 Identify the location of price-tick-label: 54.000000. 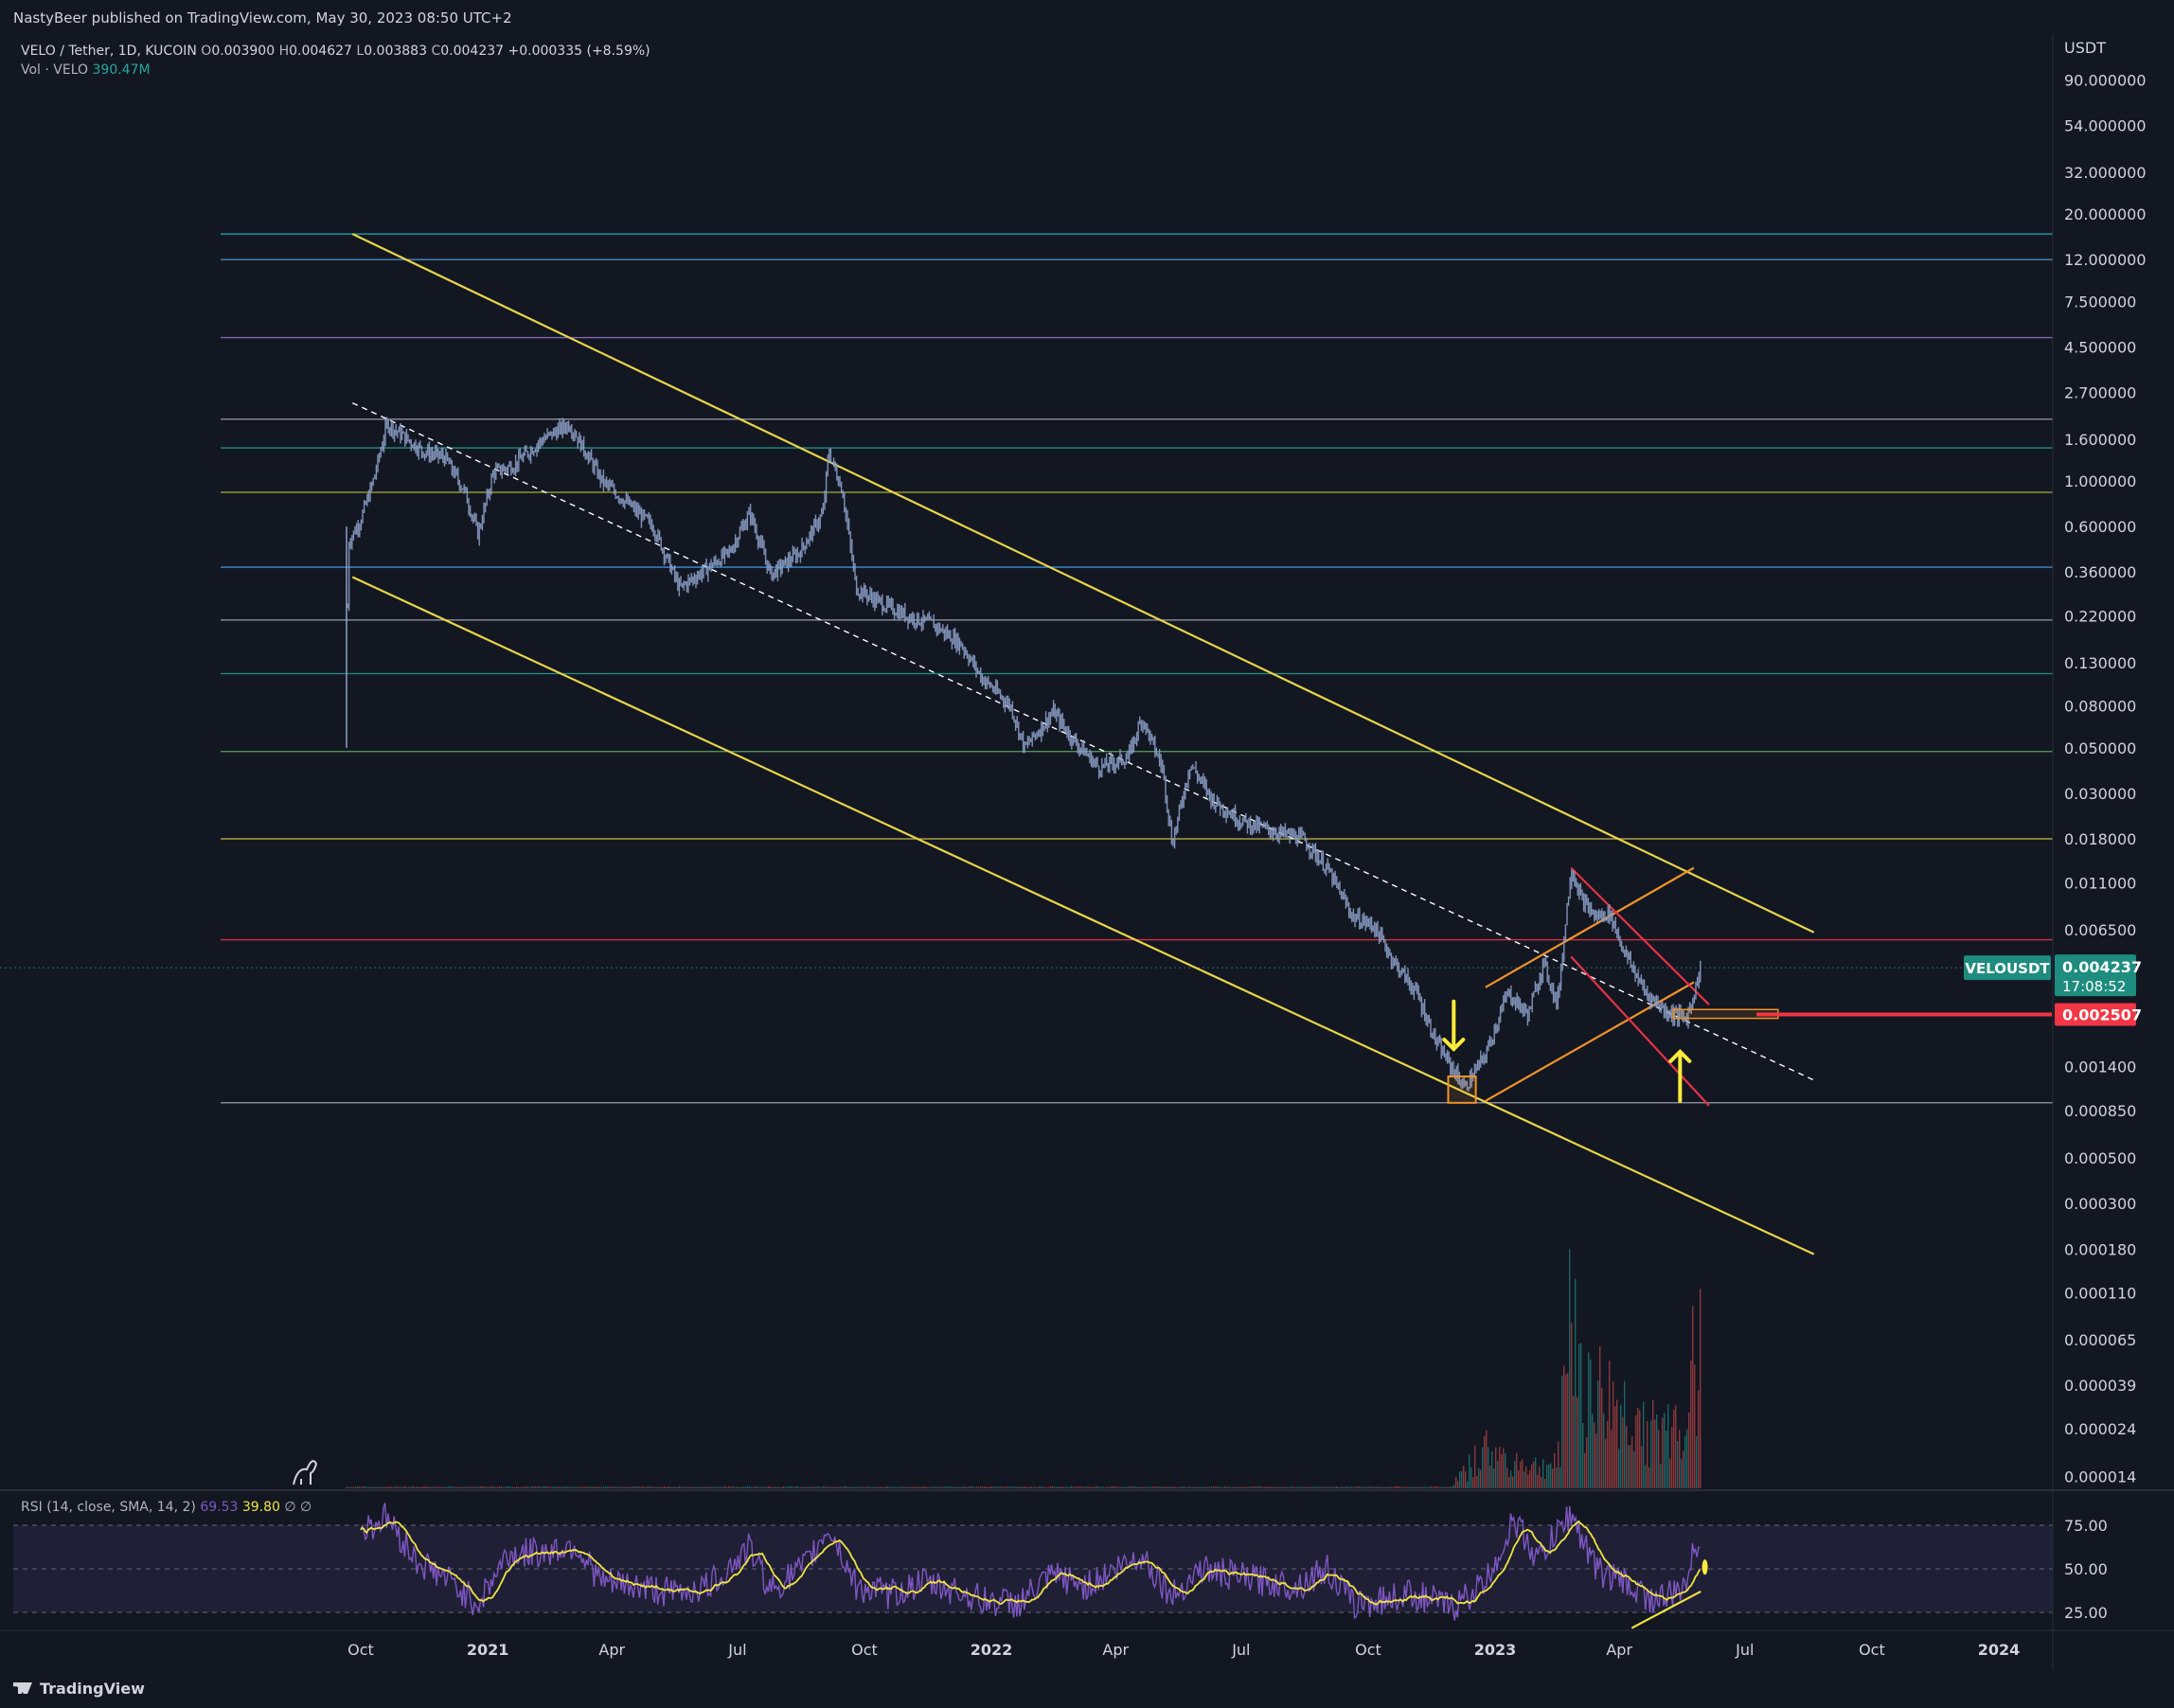
(2105, 126).